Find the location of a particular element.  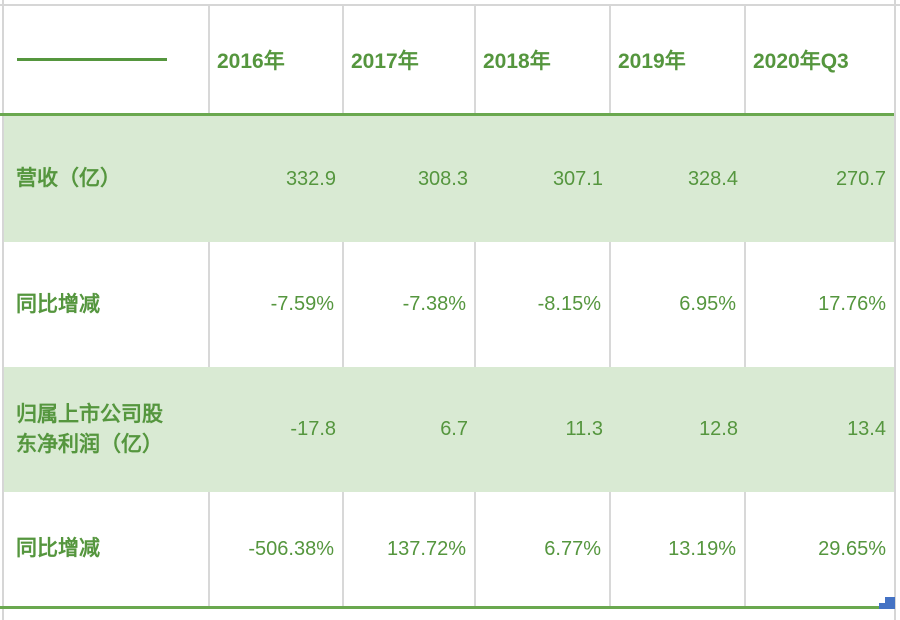

column-header-2017: 2017年 is located at coordinates (410, 59).